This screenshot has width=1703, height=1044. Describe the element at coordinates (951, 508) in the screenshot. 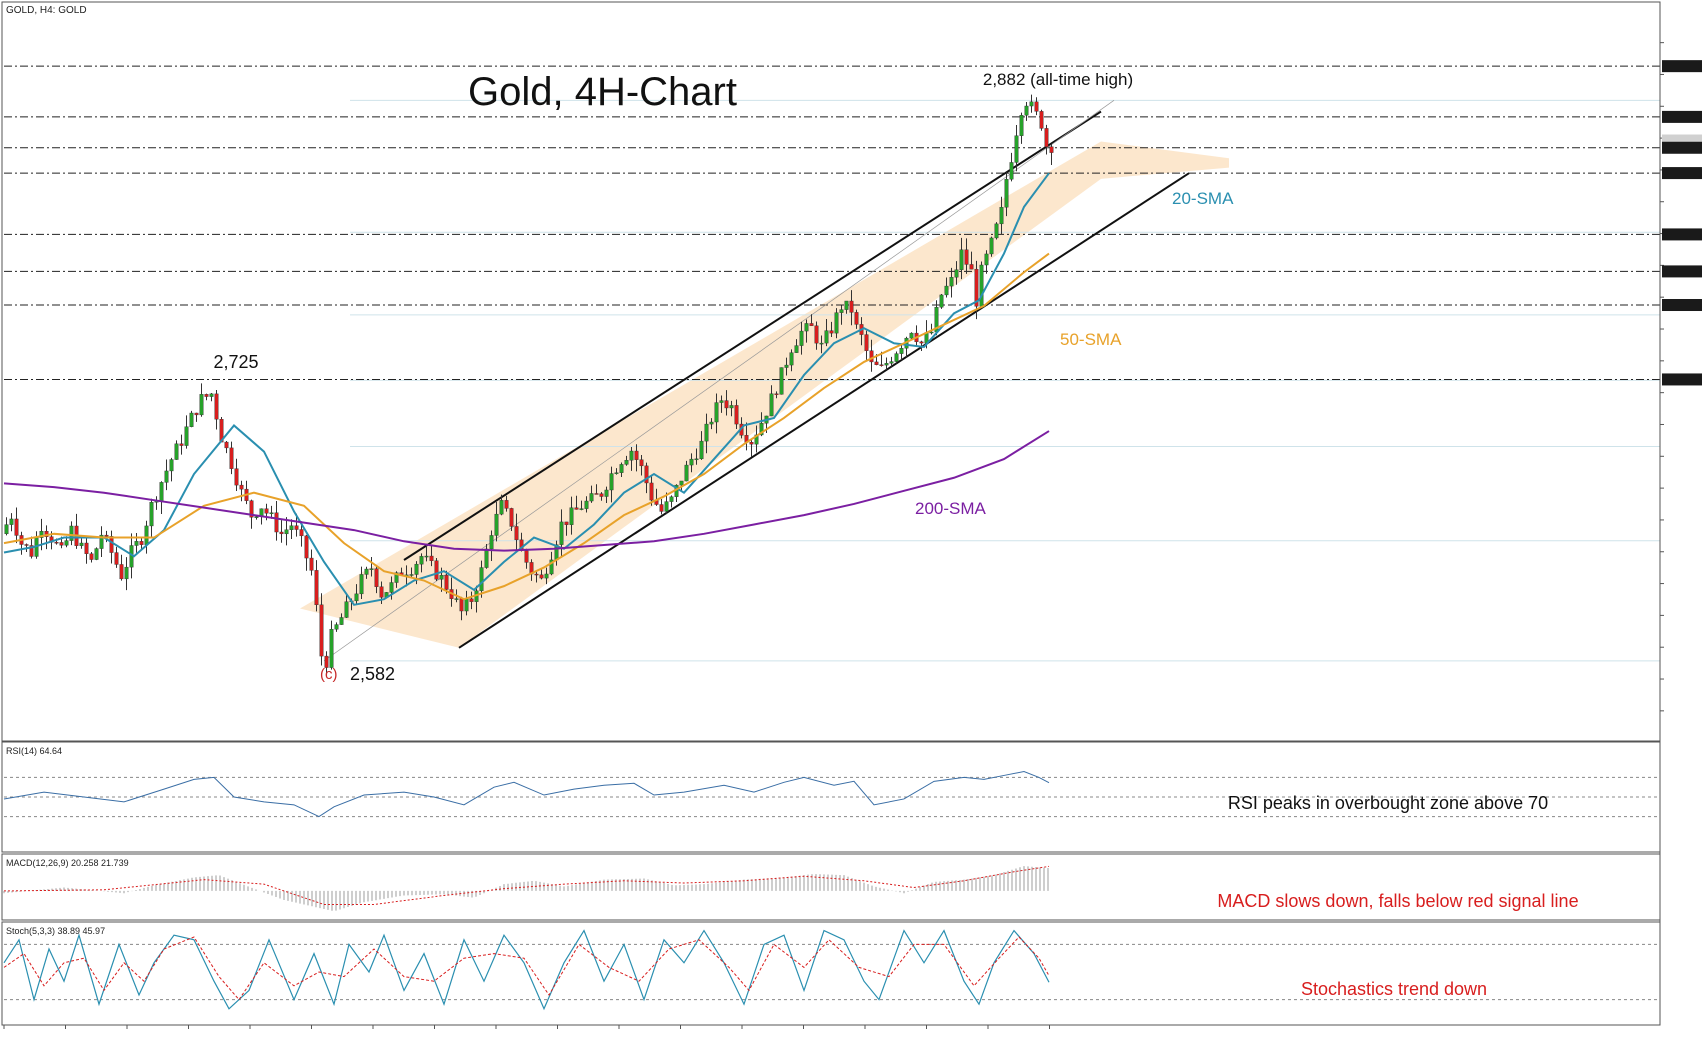

I see `label-200-sma: 200-SMA` at that location.